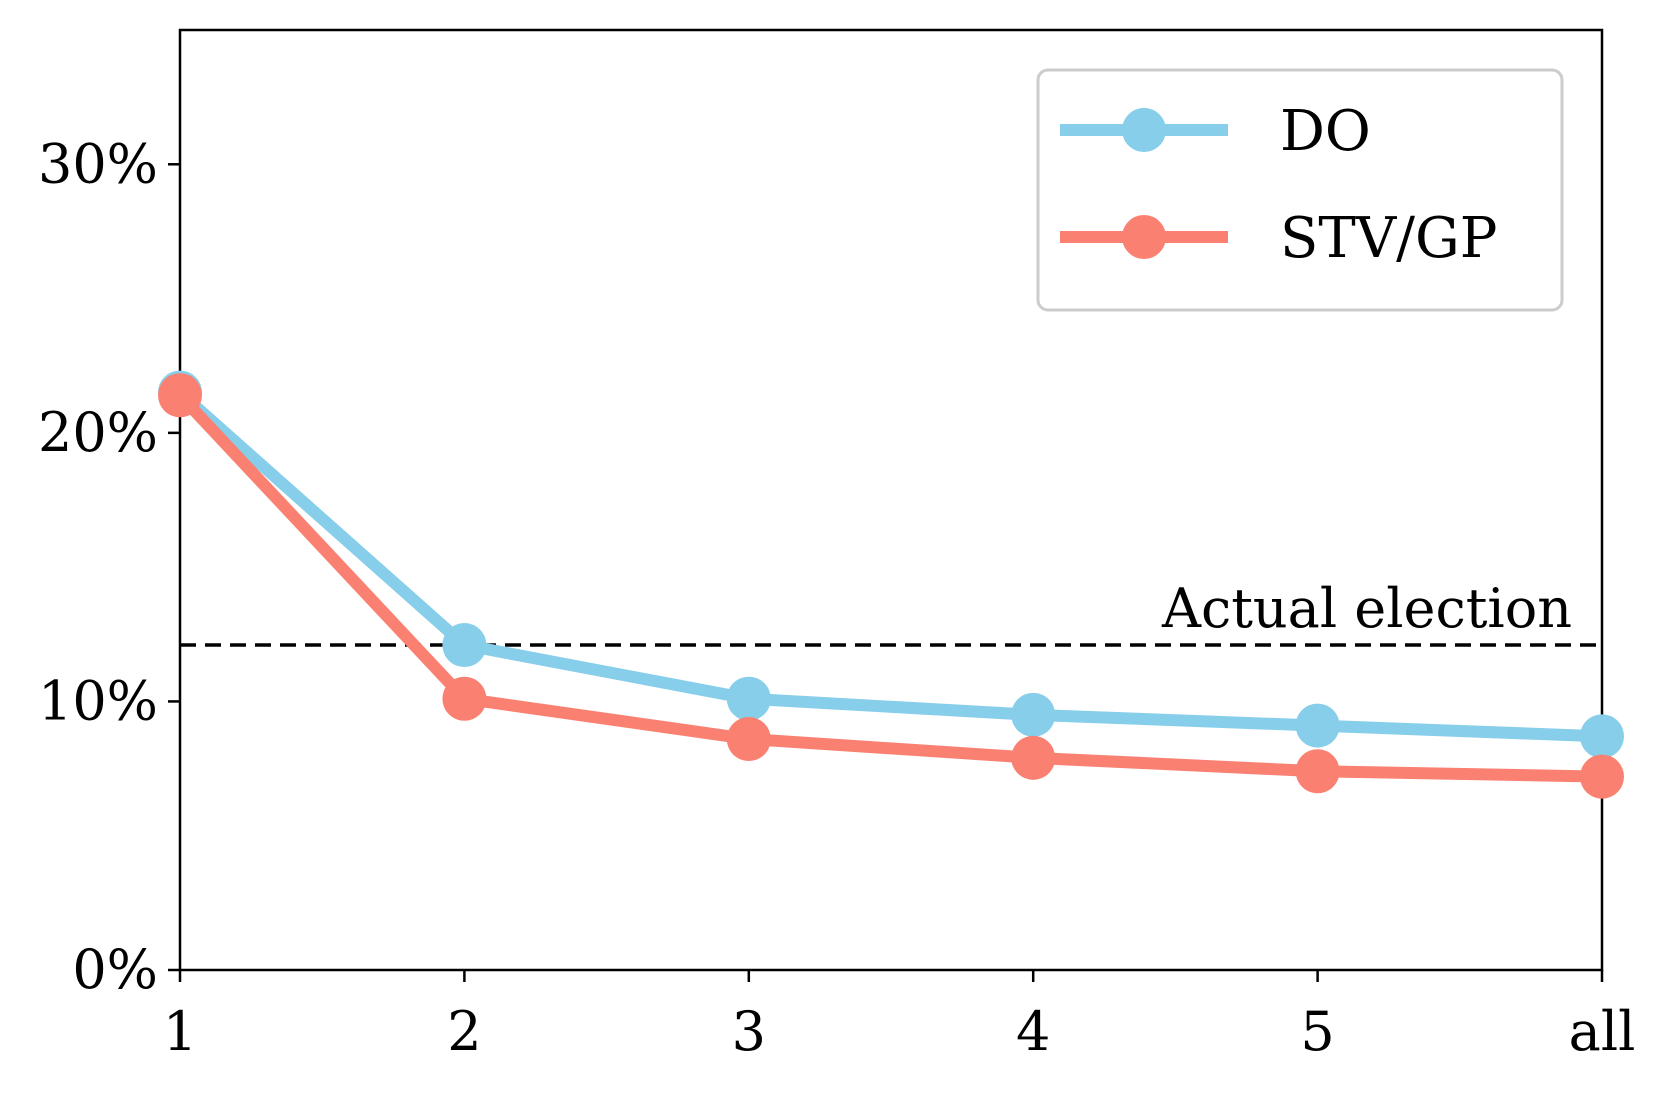 This screenshot has height=1098, width=1662. Describe the element at coordinates (180, 1031) in the screenshot. I see `x-tick-label: 1` at that location.